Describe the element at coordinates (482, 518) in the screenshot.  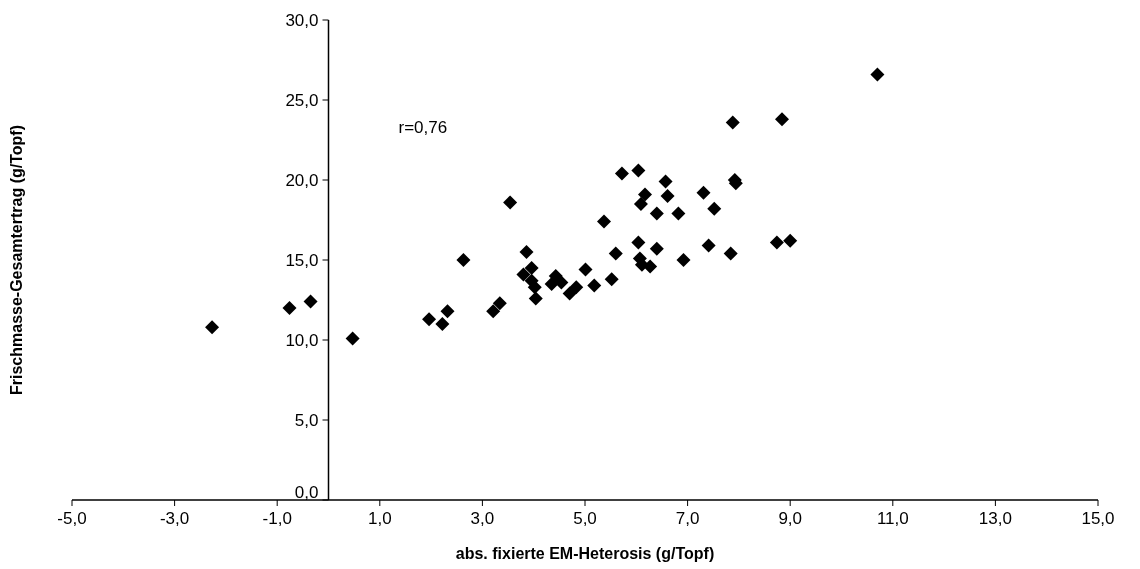
I see `x-tick-label: 3,0` at that location.